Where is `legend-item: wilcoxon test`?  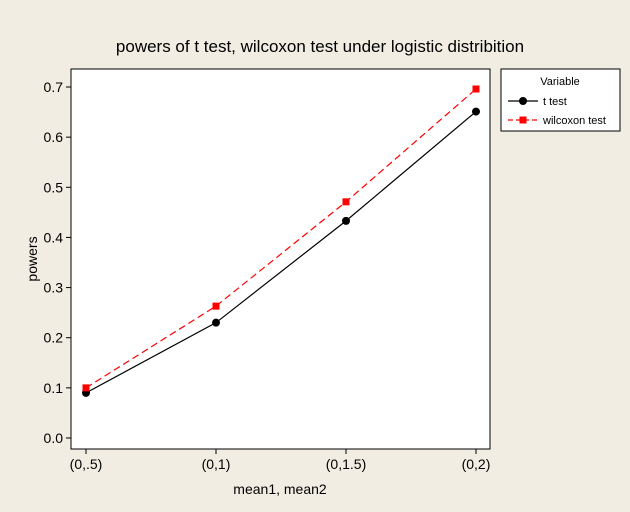
legend-item: wilcoxon test is located at coordinates (557, 121).